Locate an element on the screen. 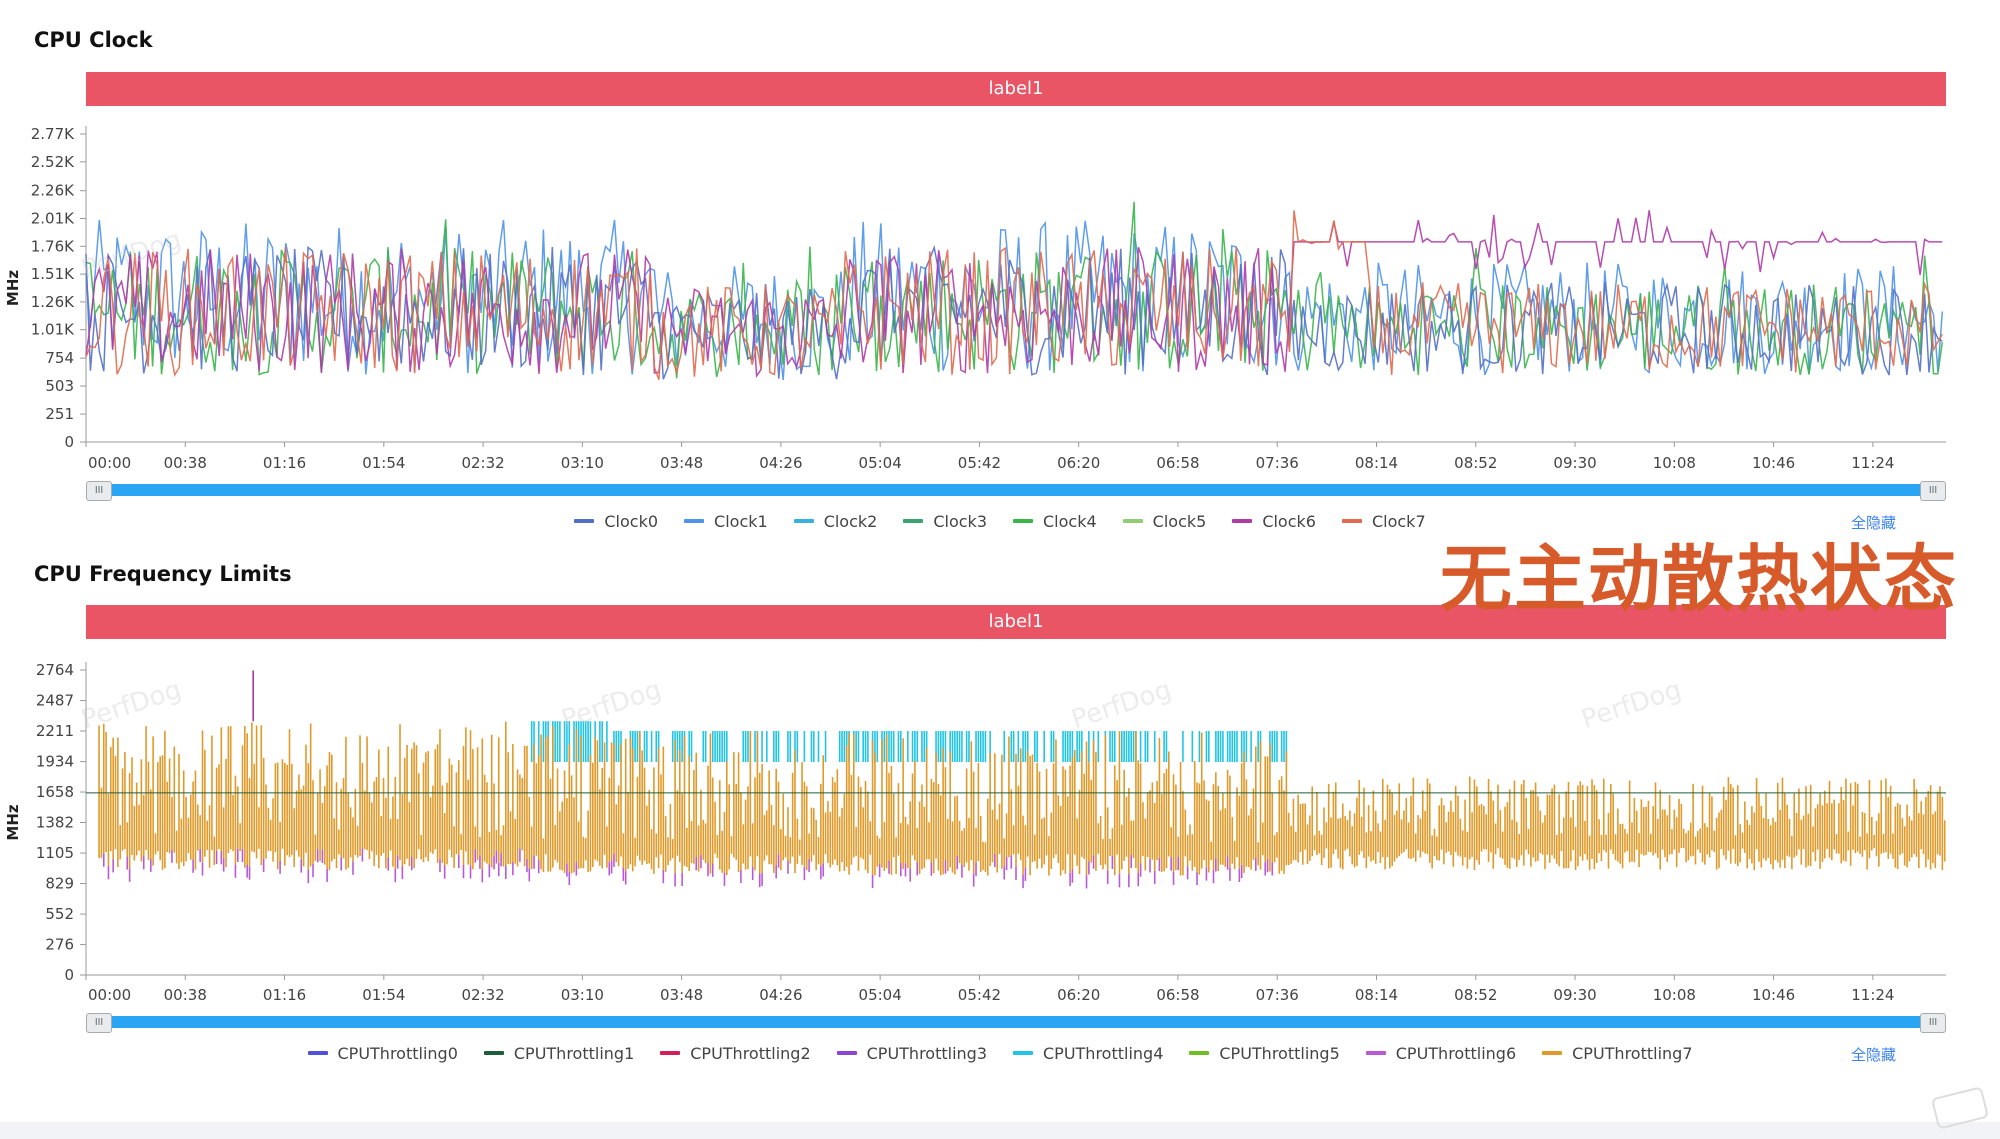 The width and height of the screenshot is (2000, 1139). y-tick-label: 2.26K is located at coordinates (53, 191).